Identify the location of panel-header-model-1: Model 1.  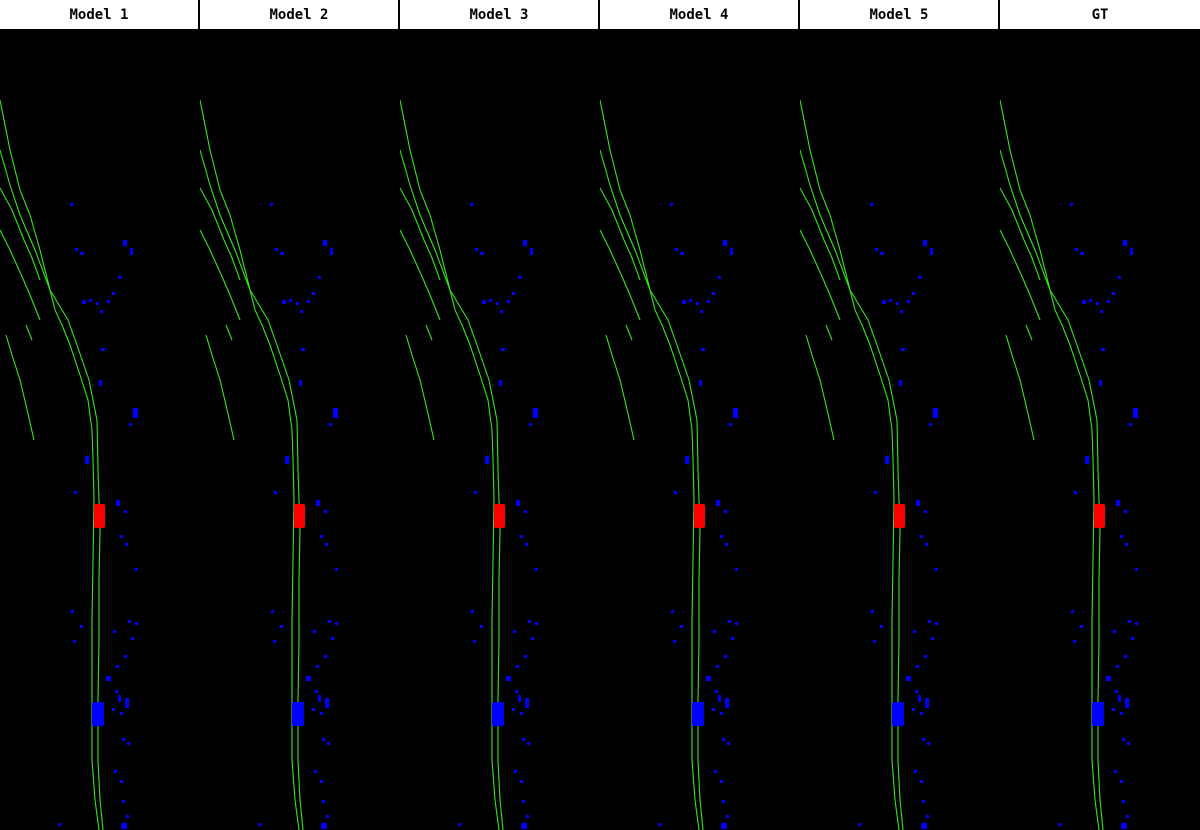
(100, 15).